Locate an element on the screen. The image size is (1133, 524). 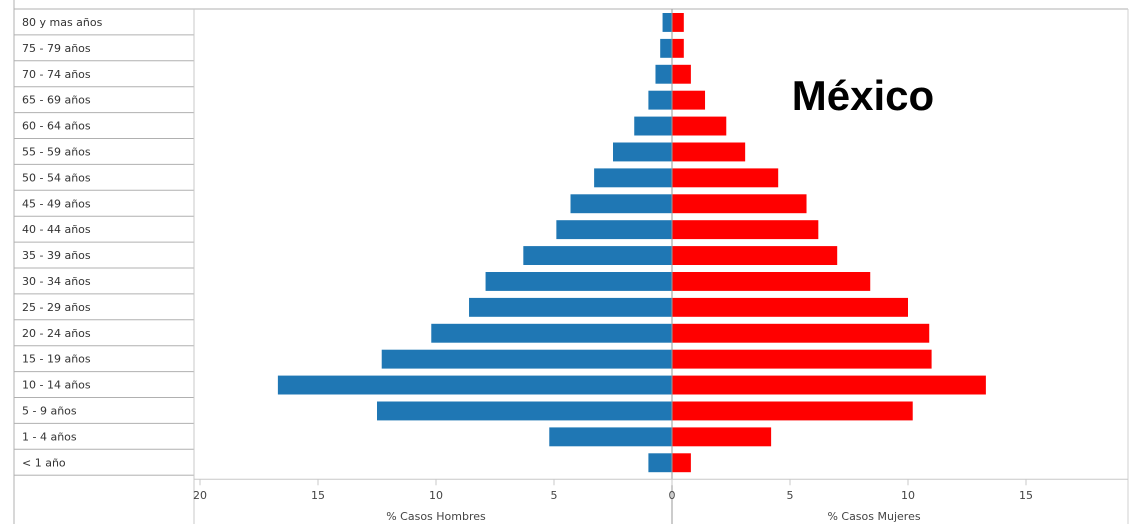
category-label: 65 - 69 años is located at coordinates (56, 100).